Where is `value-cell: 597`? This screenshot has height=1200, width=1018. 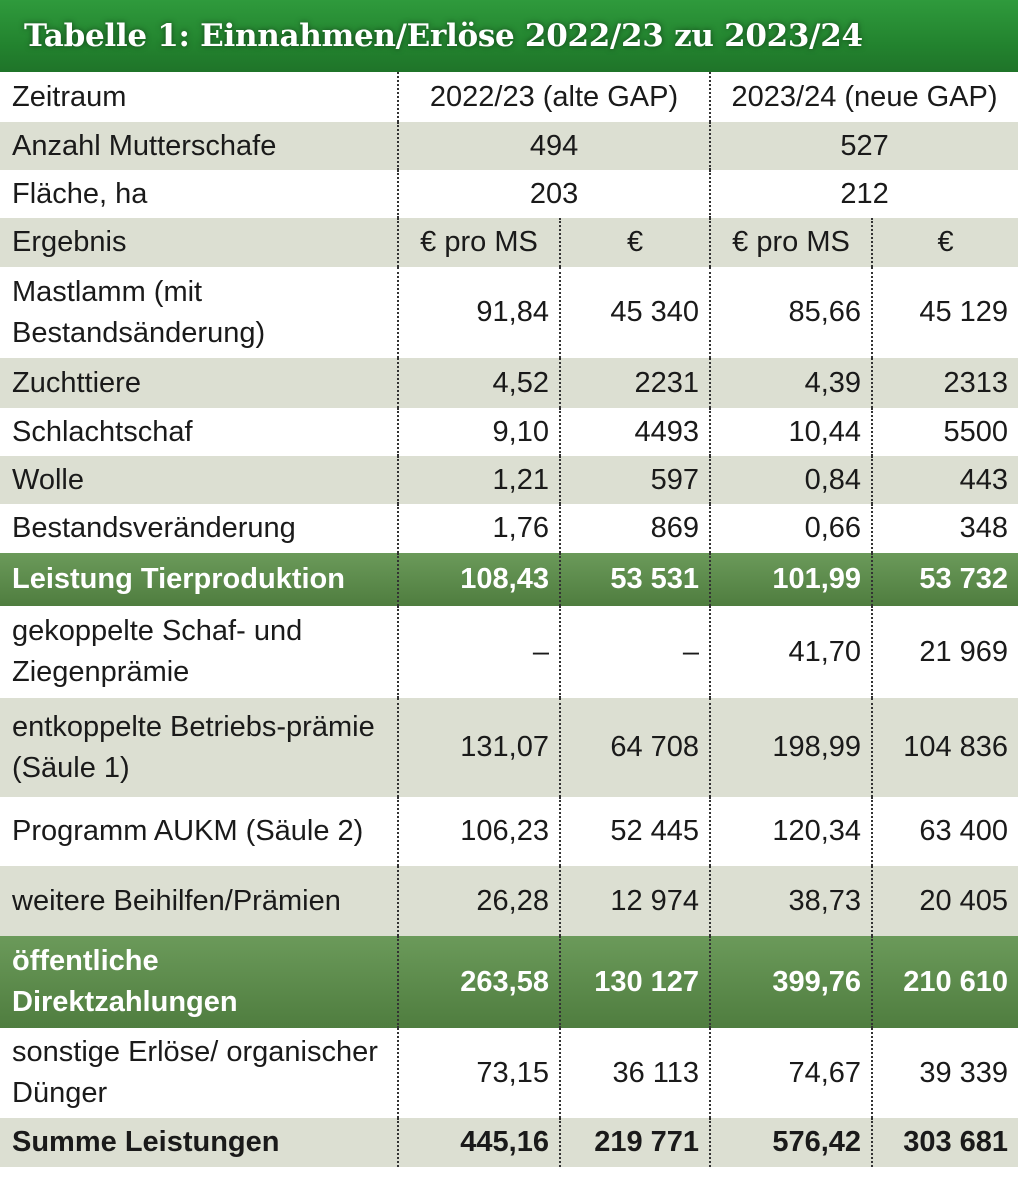 value-cell: 597 is located at coordinates (634, 480).